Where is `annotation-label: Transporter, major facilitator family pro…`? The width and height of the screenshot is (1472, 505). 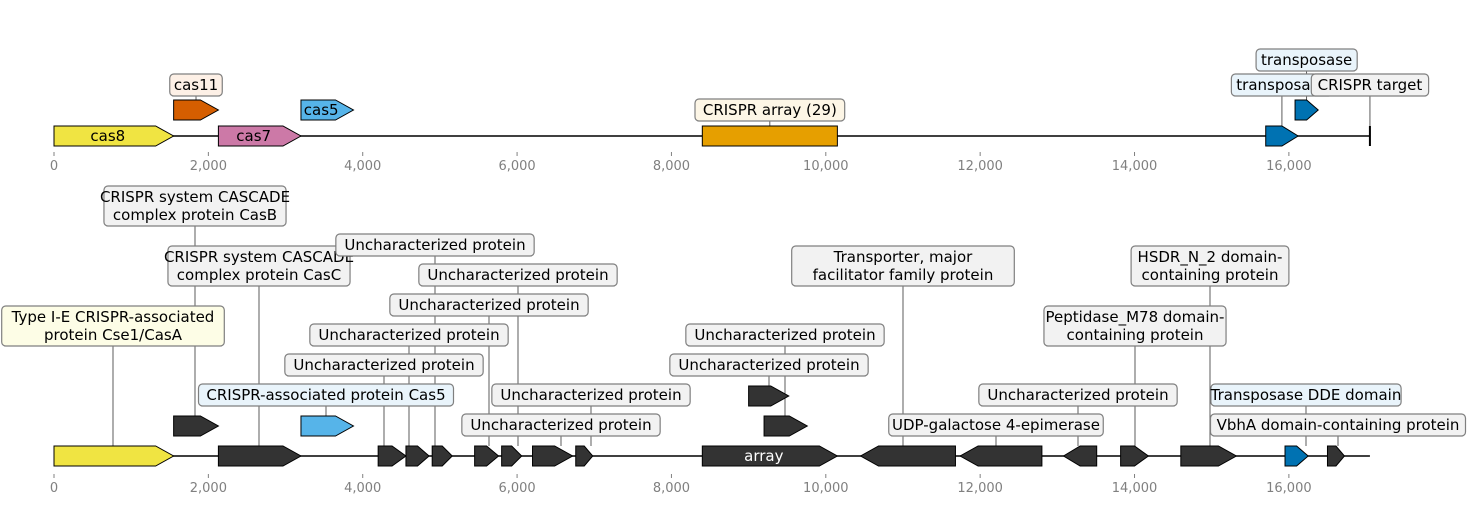 annotation-label: Transporter, major facilitator family pro… is located at coordinates (903, 266).